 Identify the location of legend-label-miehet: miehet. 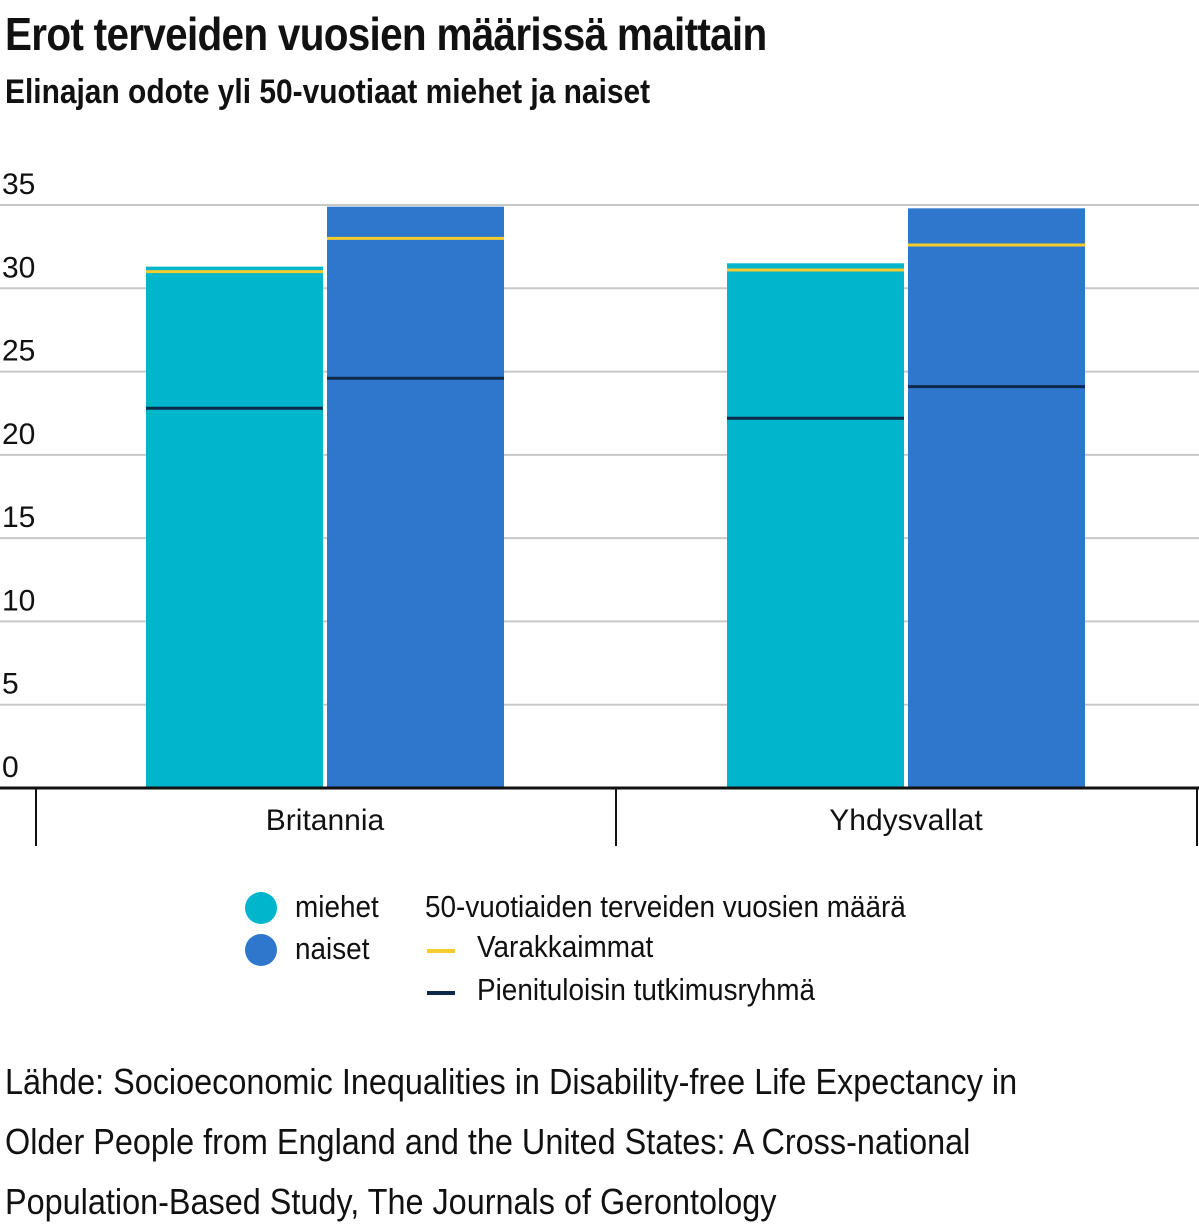
(337, 906).